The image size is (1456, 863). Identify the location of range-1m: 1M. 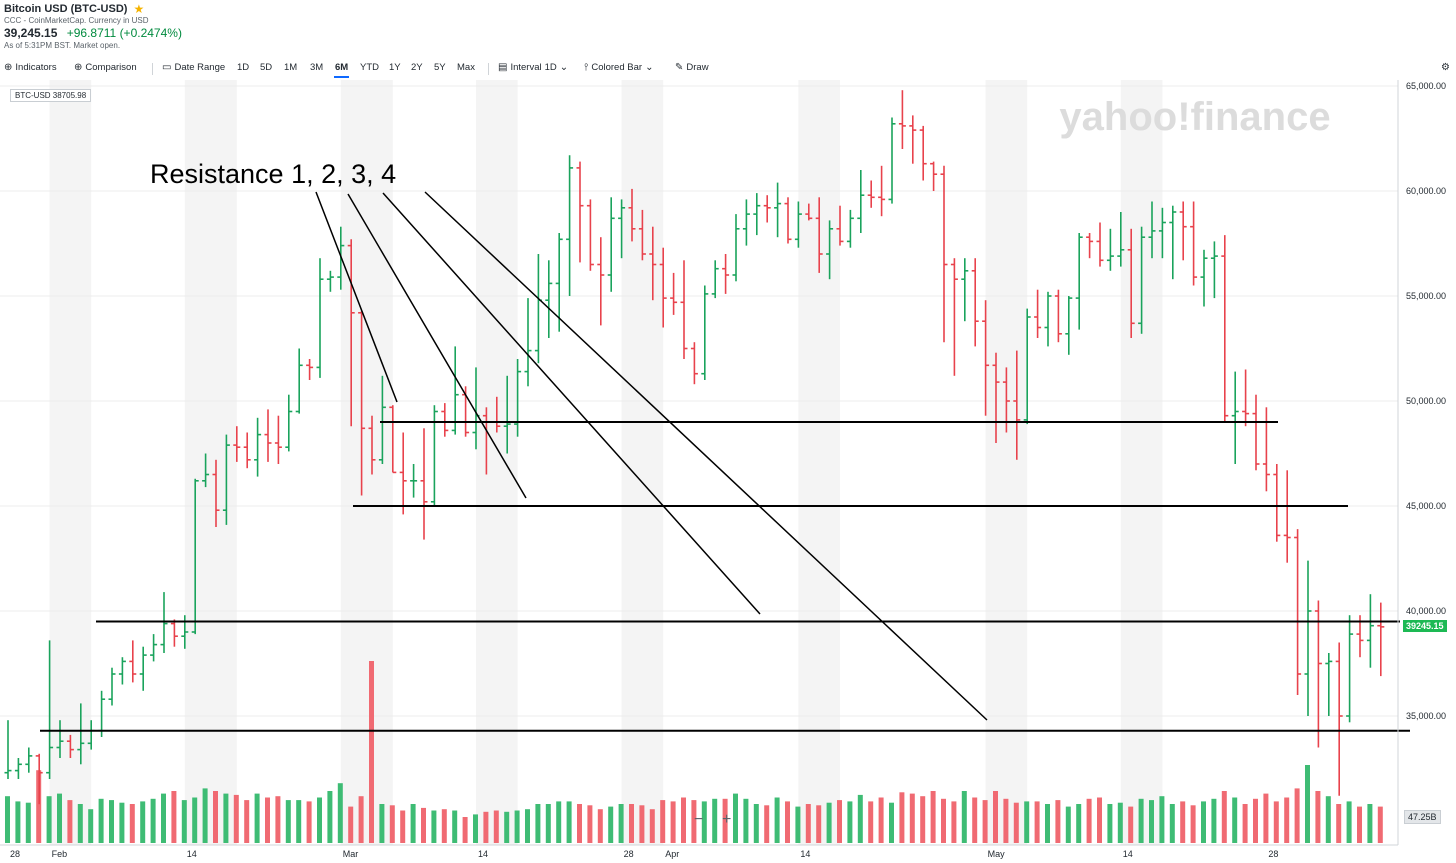
(291, 67).